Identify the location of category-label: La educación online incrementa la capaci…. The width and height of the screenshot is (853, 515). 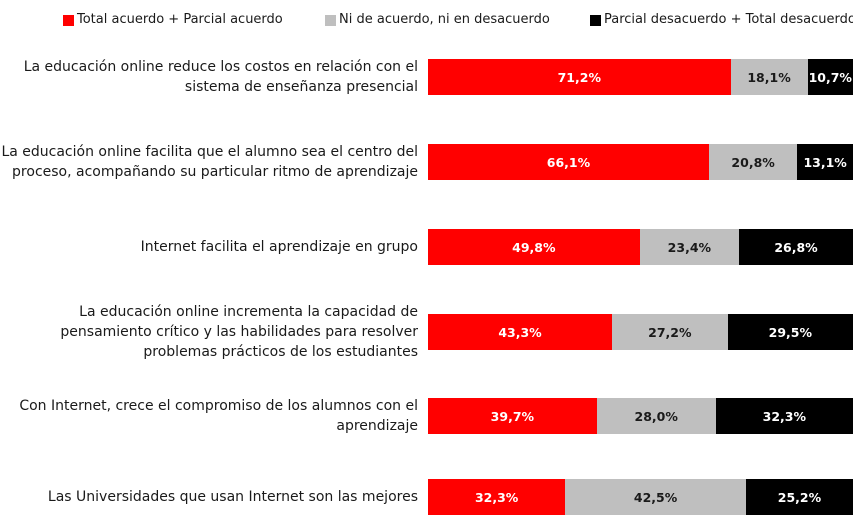
(239, 332).